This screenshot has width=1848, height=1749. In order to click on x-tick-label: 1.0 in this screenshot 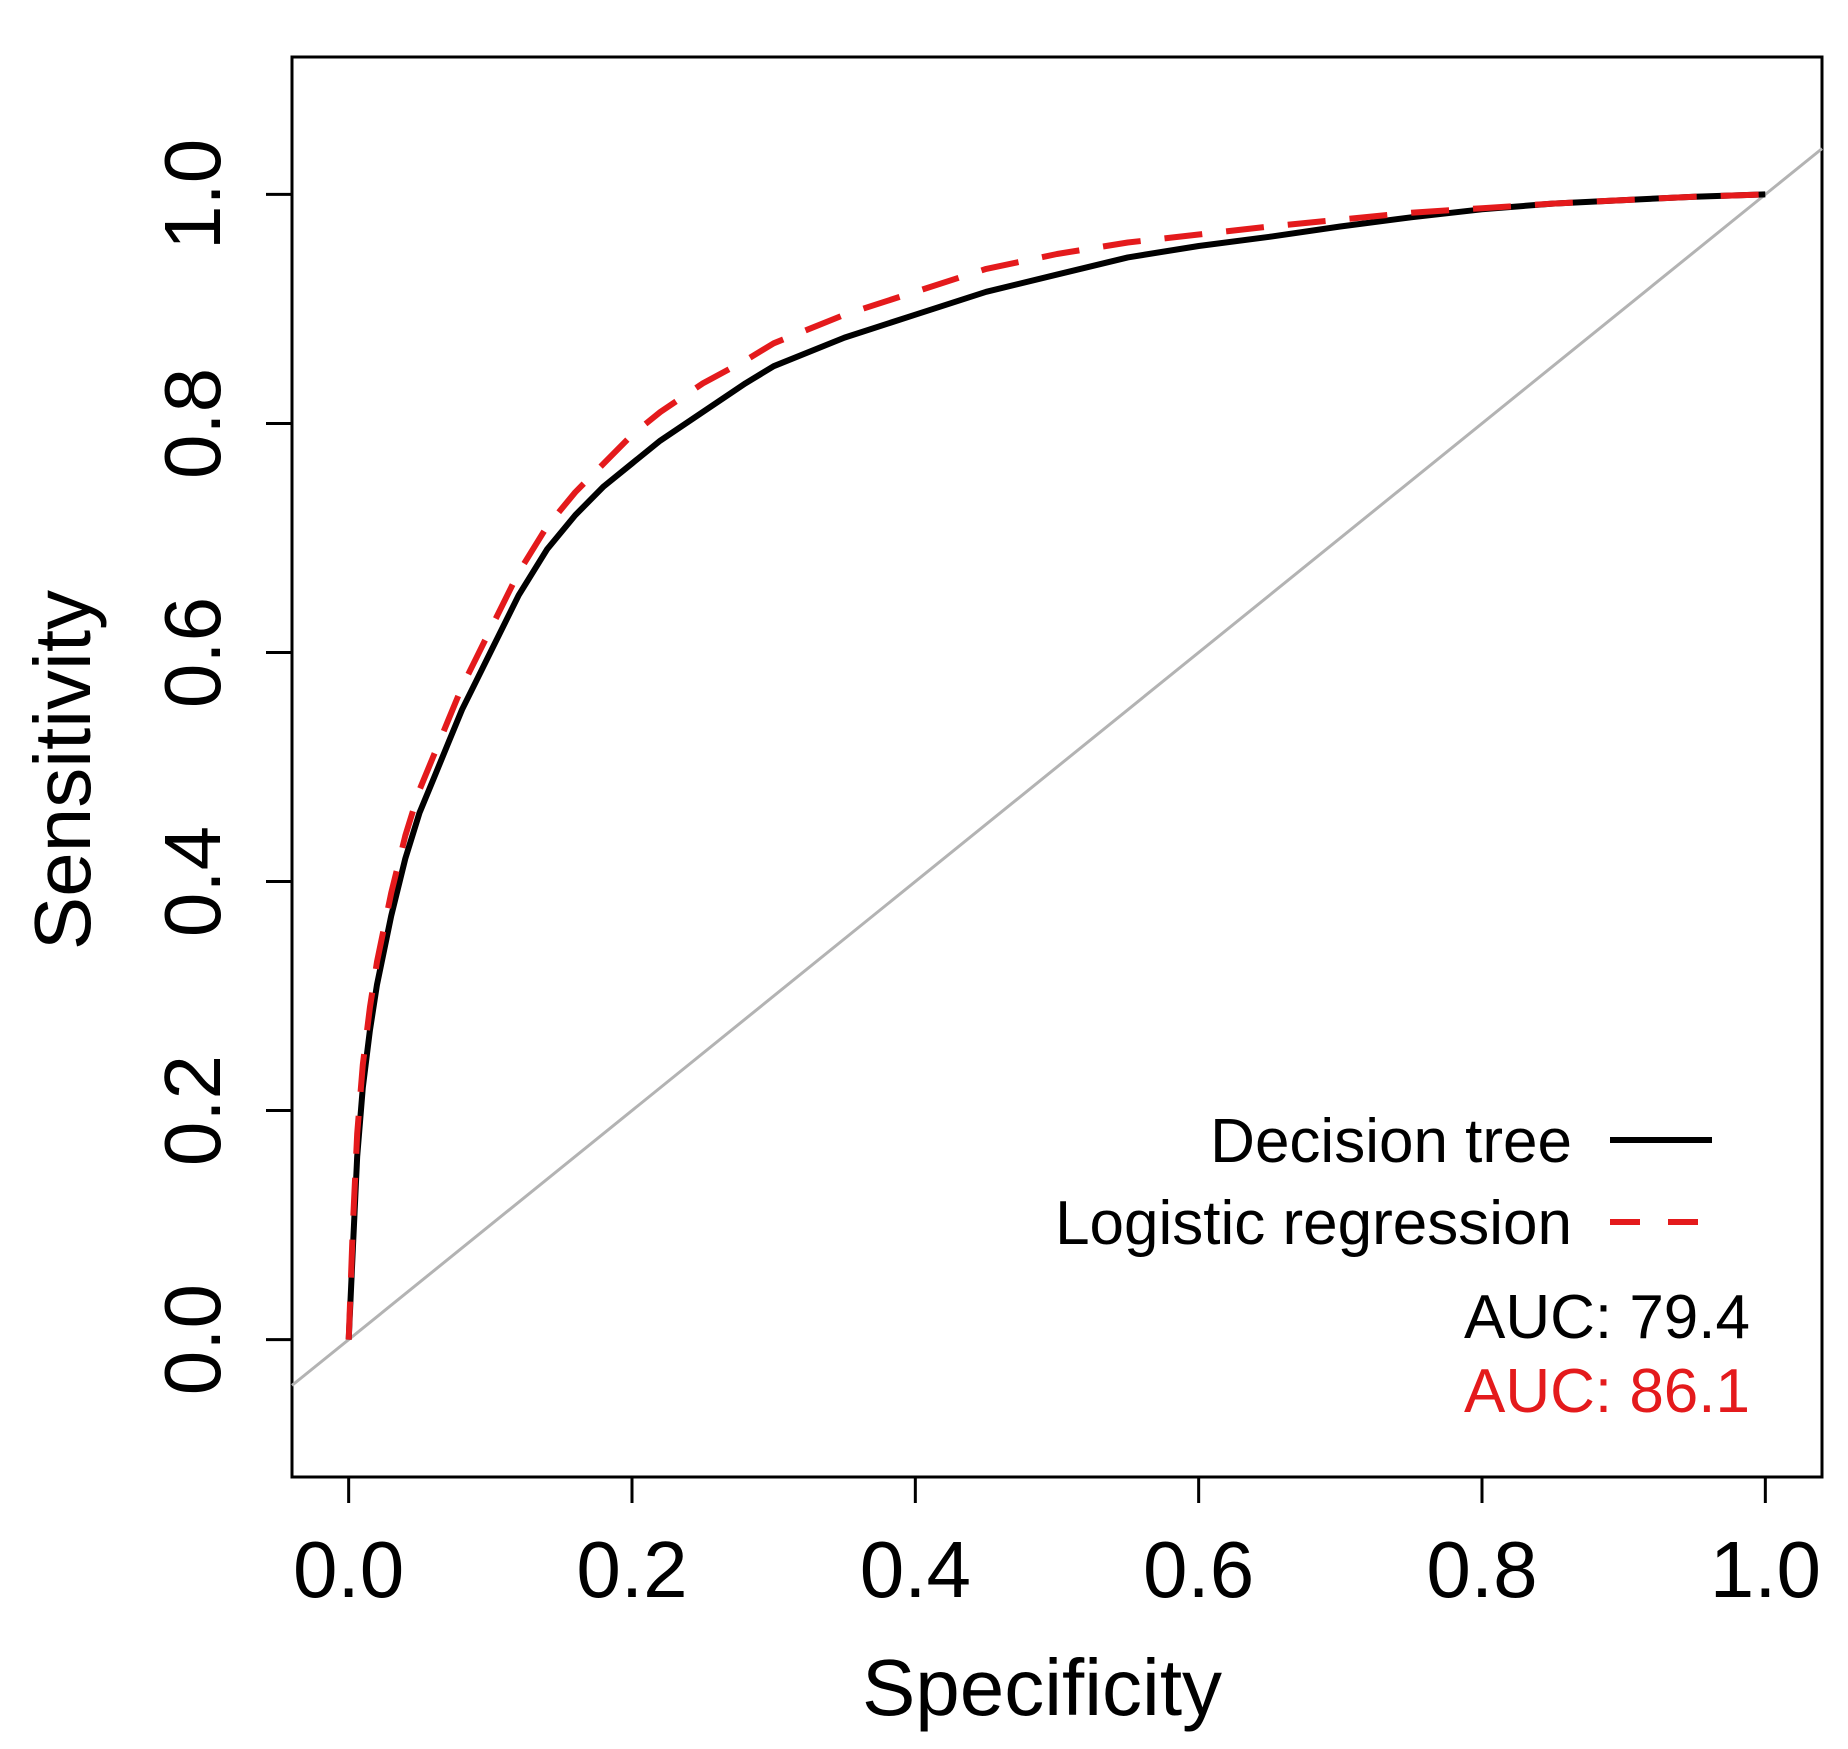, I will do `click(1765, 1569)`.